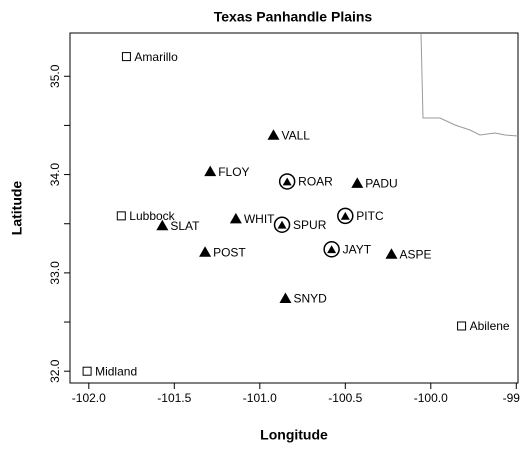 The image size is (521, 450). I want to click on point-label: VALL, so click(295, 135).